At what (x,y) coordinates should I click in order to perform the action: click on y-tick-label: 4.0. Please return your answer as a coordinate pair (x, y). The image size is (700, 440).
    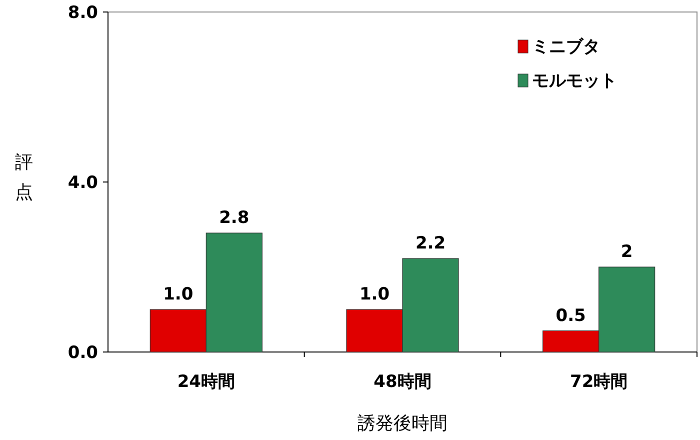
    Looking at the image, I should click on (83, 183).